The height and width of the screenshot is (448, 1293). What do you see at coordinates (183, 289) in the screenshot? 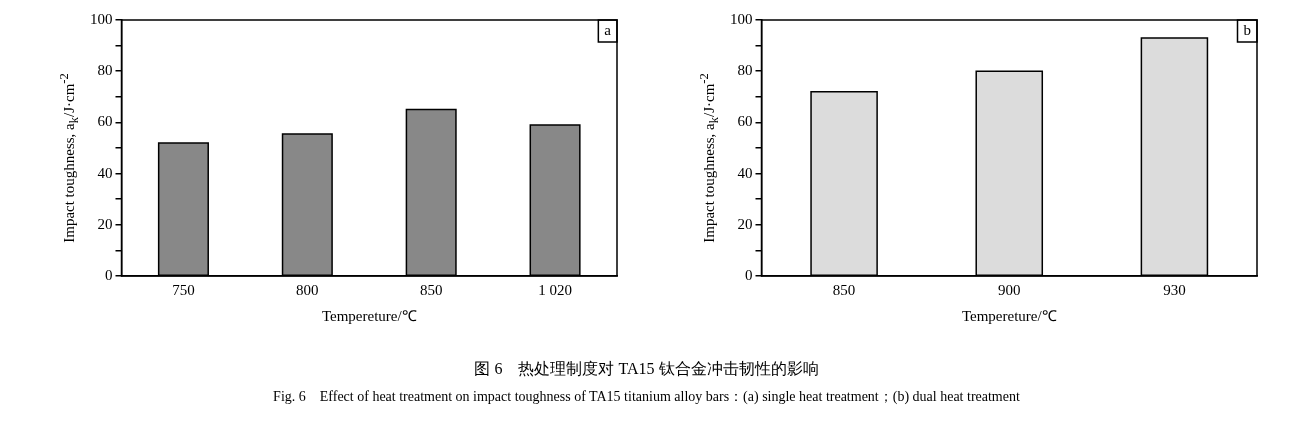
I see `x-tick-label: 750` at bounding box center [183, 289].